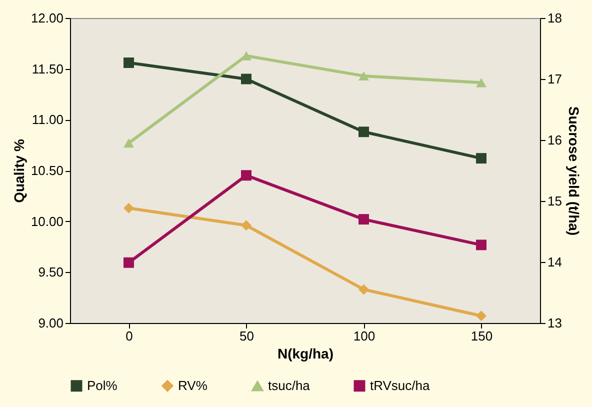 The image size is (592, 407). What do you see at coordinates (289, 386) in the screenshot?
I see `legend-label: tsuc/ha` at bounding box center [289, 386].